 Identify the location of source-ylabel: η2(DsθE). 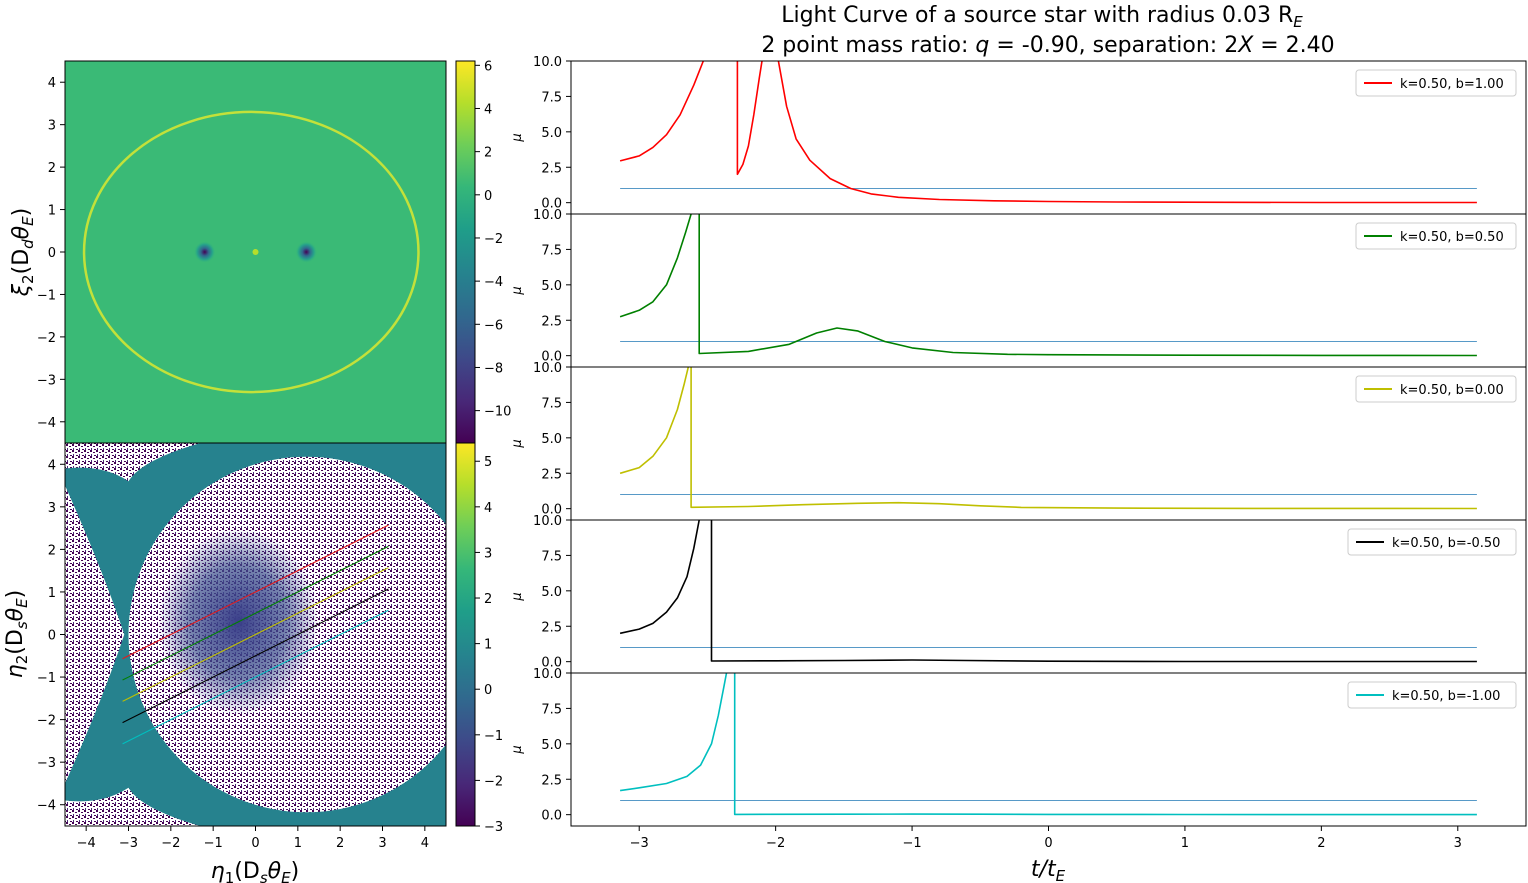
(17, 634).